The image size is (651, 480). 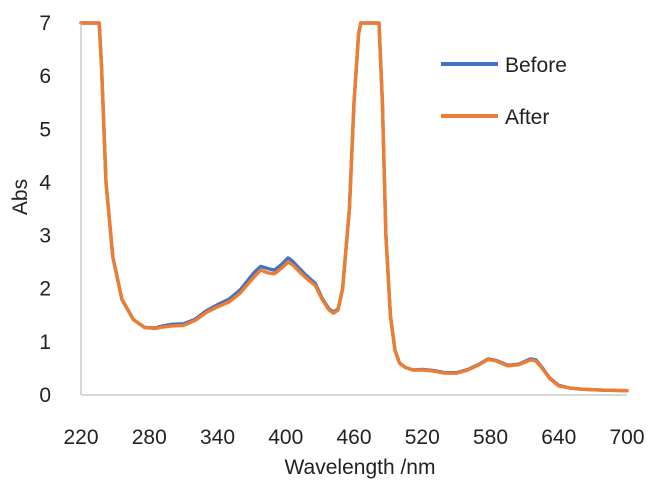 I want to click on legend-label-before: Before, so click(x=536, y=65).